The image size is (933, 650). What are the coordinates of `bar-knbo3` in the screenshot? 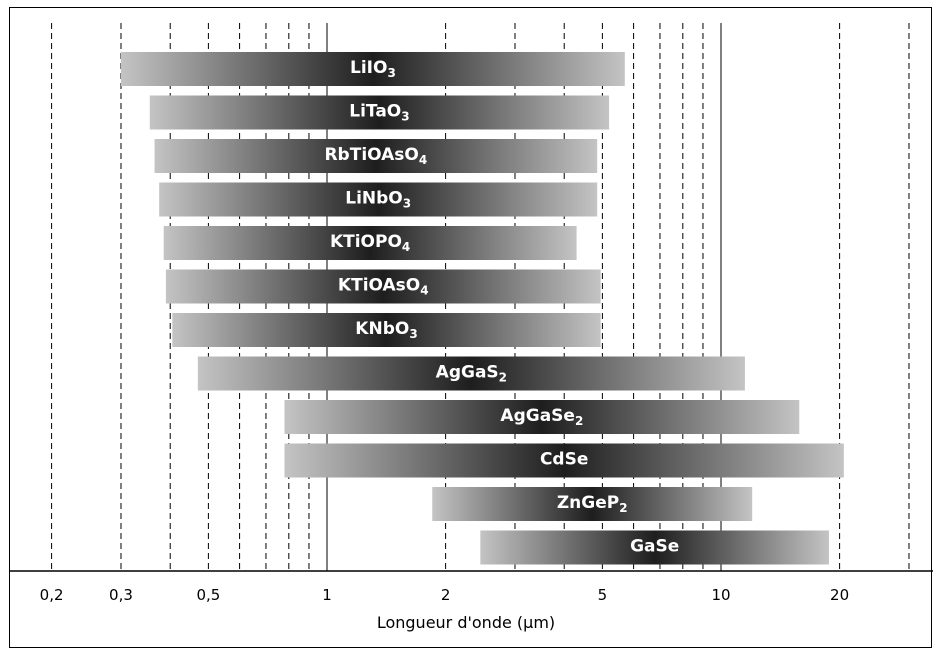 It's located at (386, 330).